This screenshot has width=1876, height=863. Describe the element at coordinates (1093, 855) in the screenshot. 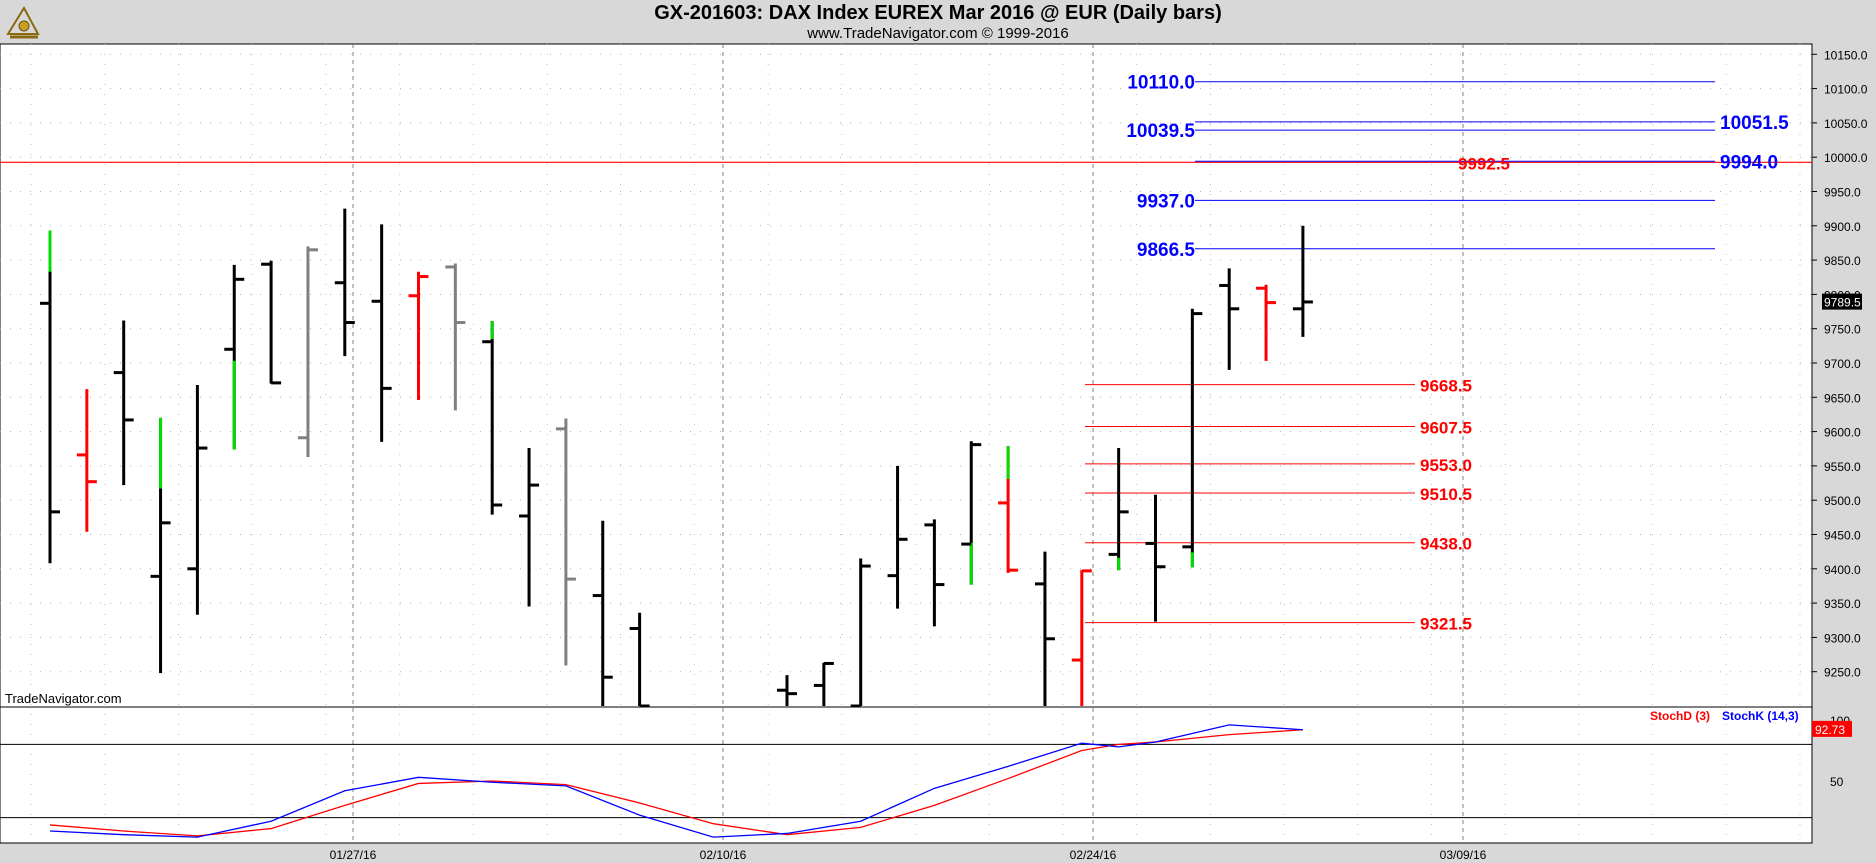

I see `date-tick-label: 02/24/16` at that location.